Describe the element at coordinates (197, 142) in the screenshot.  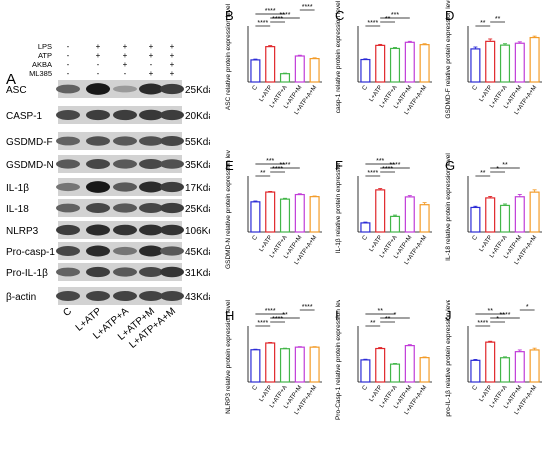
I see `band-mw: 55Kda` at that location.